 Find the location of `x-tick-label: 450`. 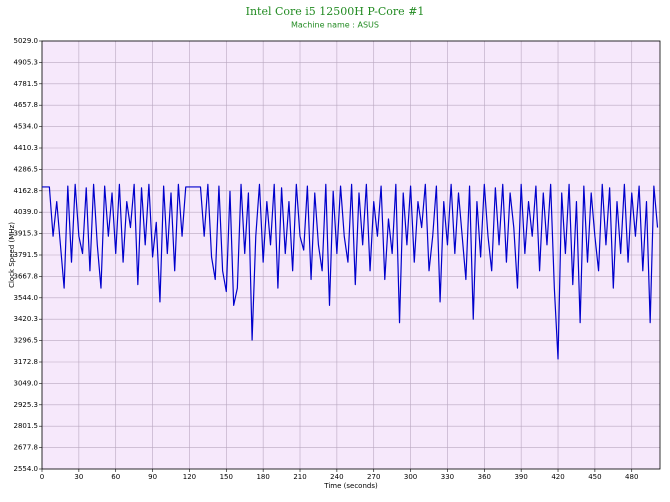

x-tick-label: 450 is located at coordinates (594, 477).